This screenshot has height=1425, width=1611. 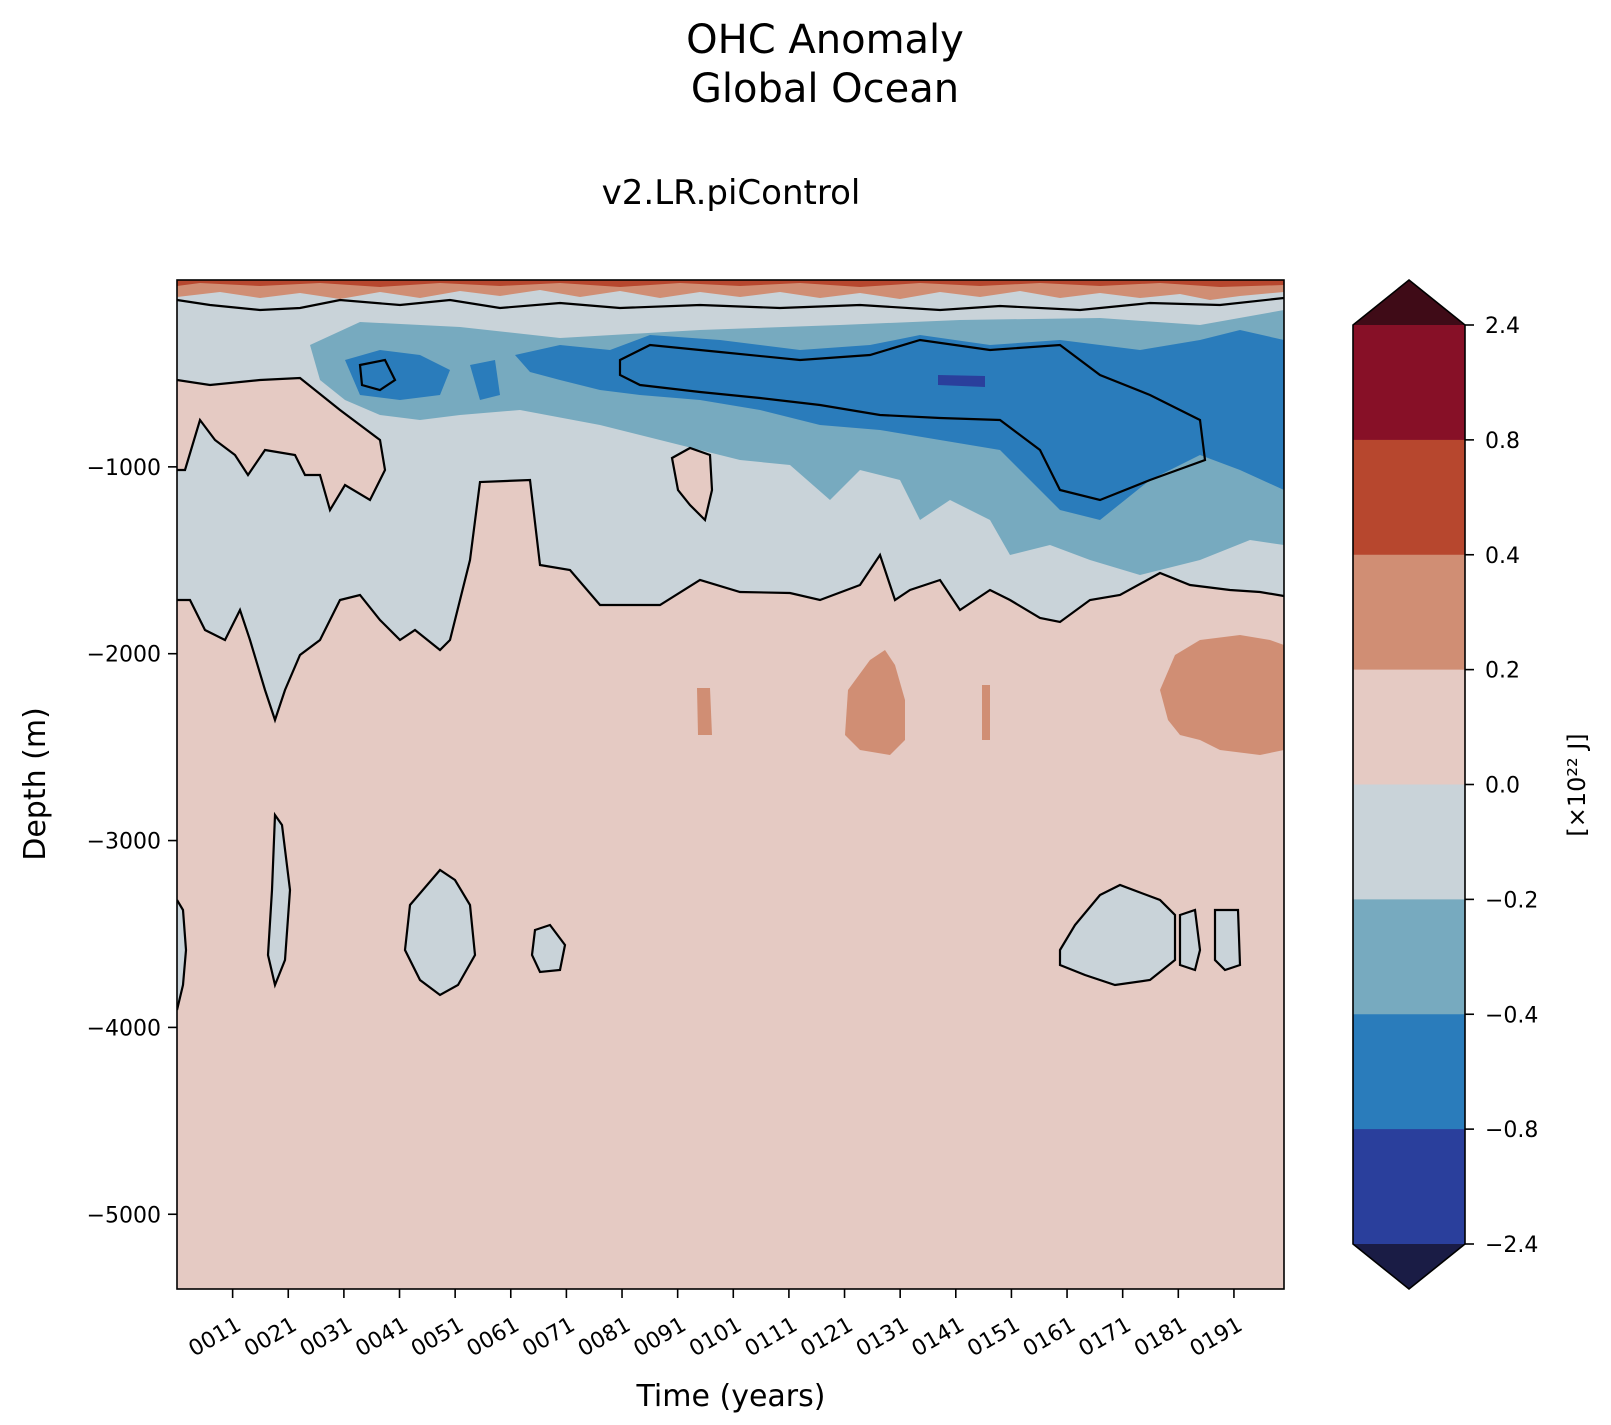 I want to click on x-tick-label: 0011, so click(x=215, y=1338).